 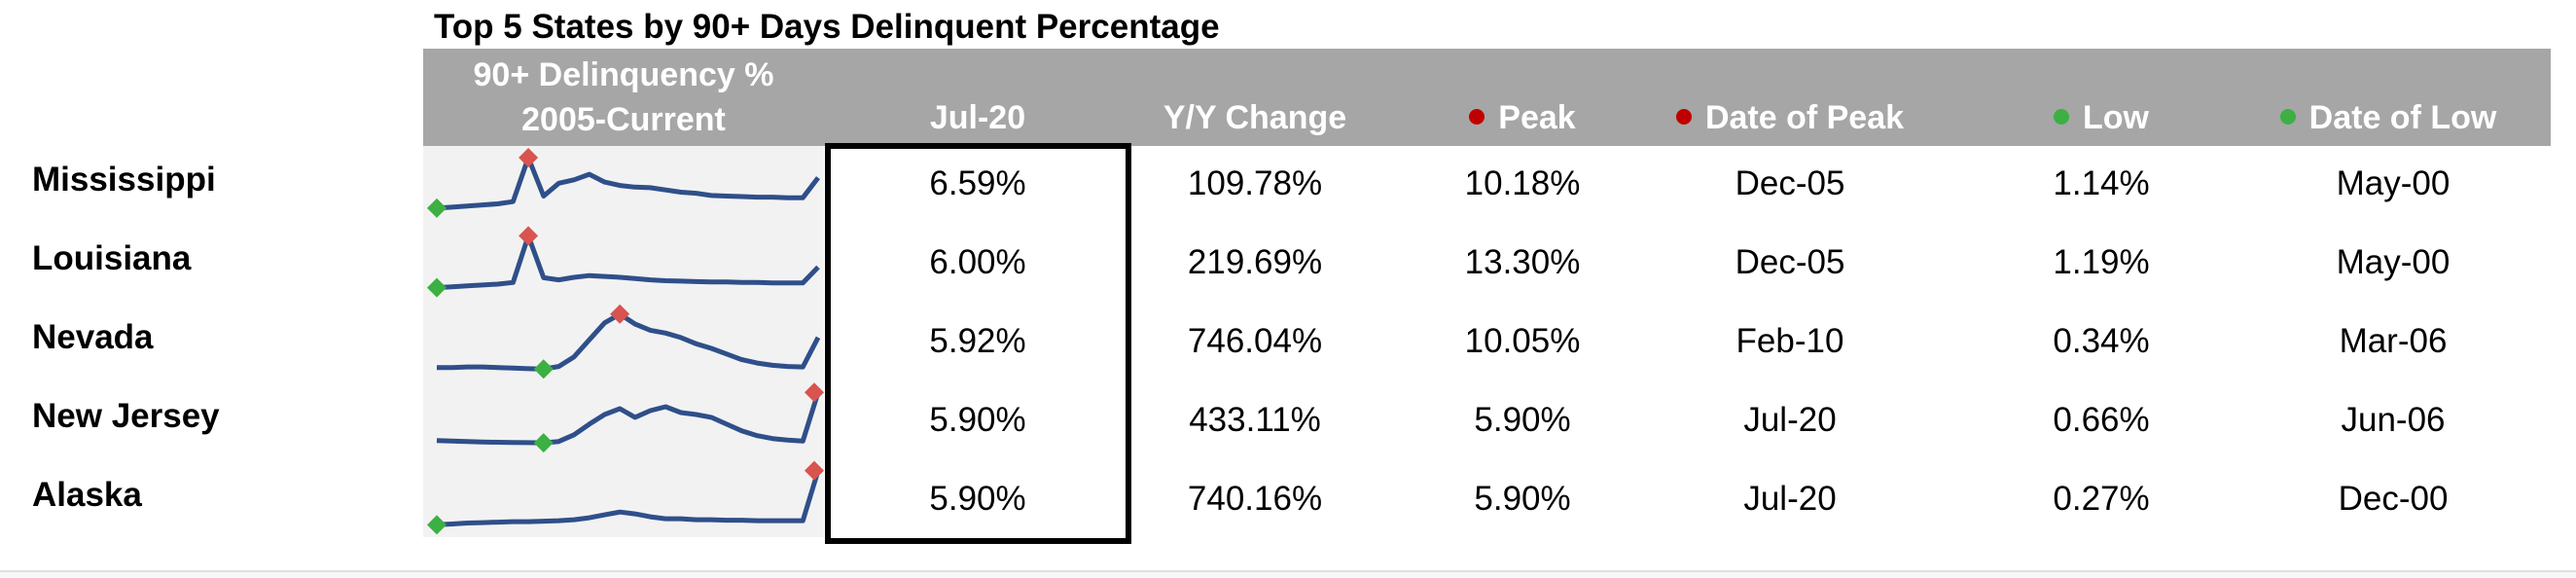 What do you see at coordinates (1522, 341) in the screenshot?
I see `peak-value: 10.05%` at bounding box center [1522, 341].